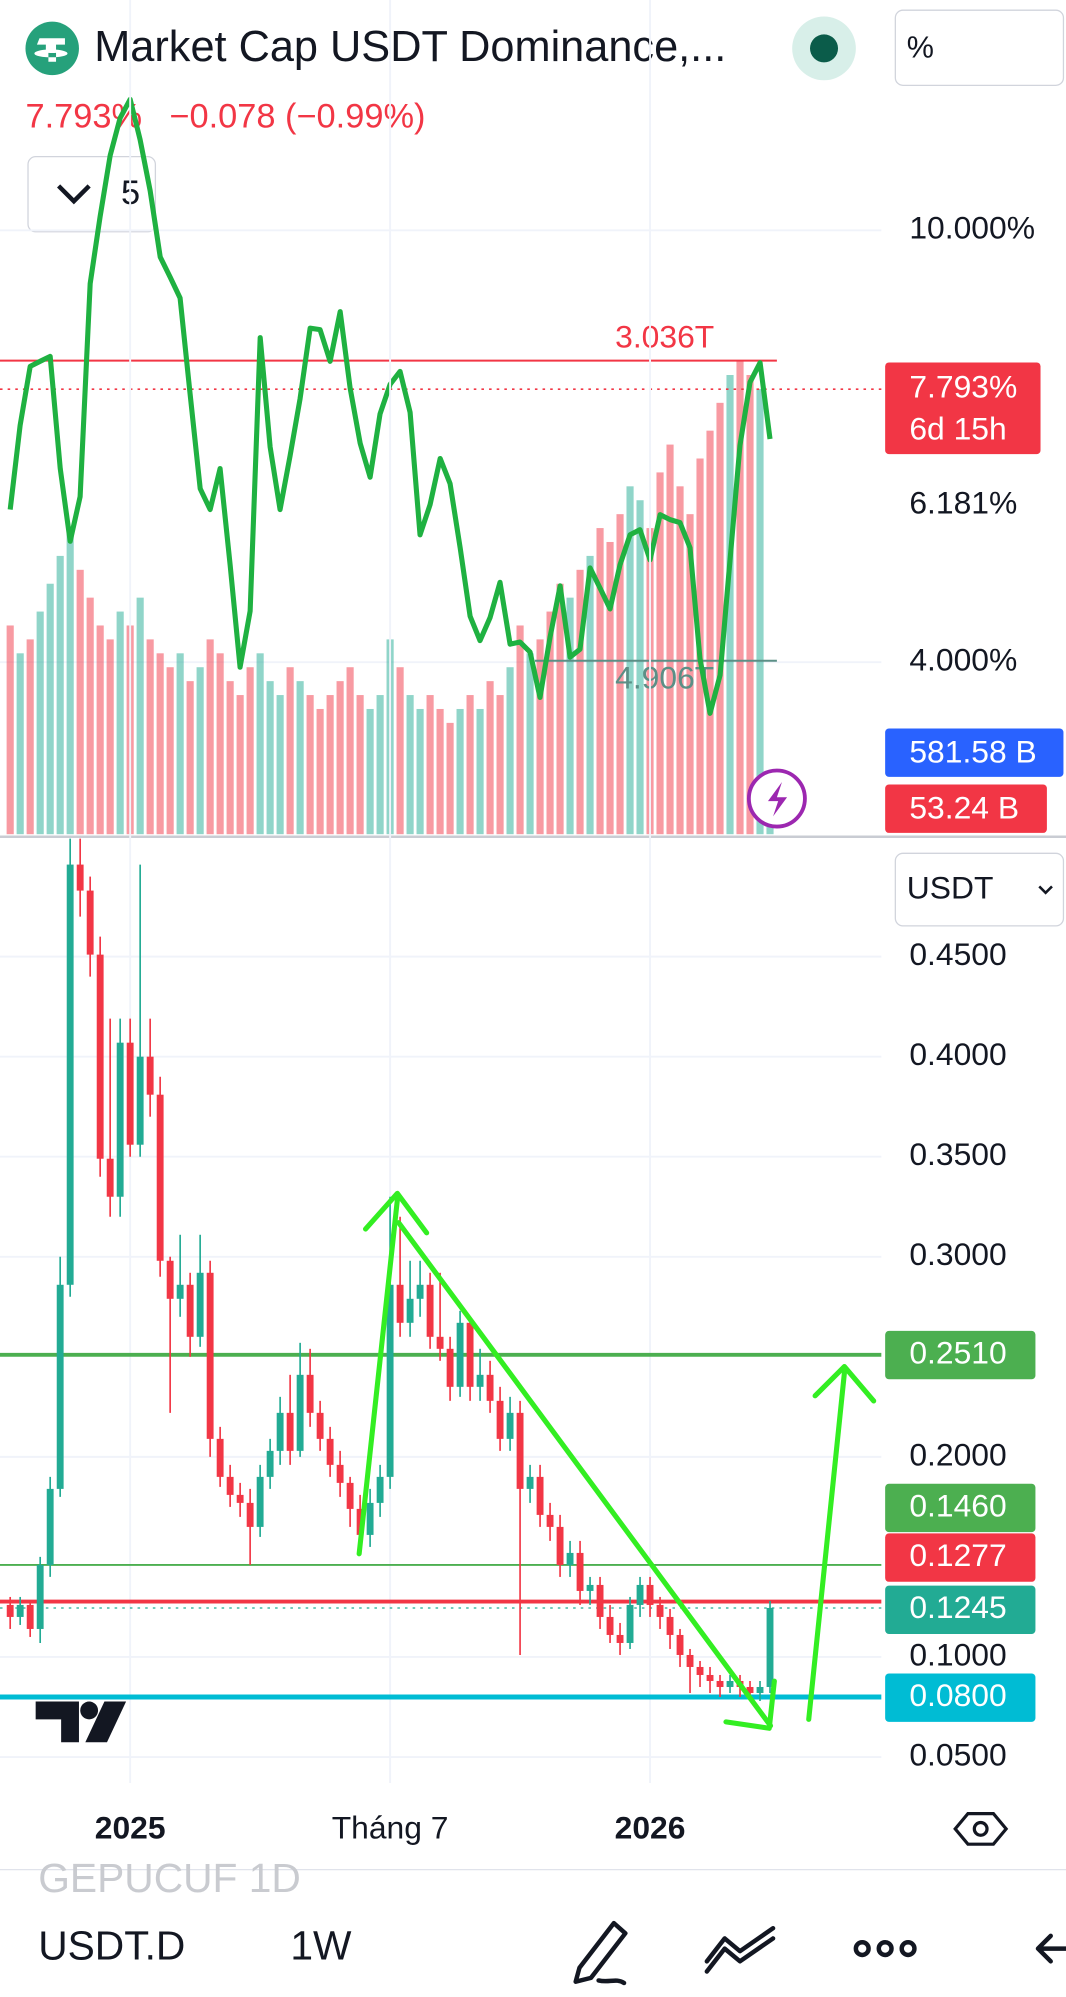  Describe the element at coordinates (1045, 890) in the screenshot. I see `chevron` at that location.